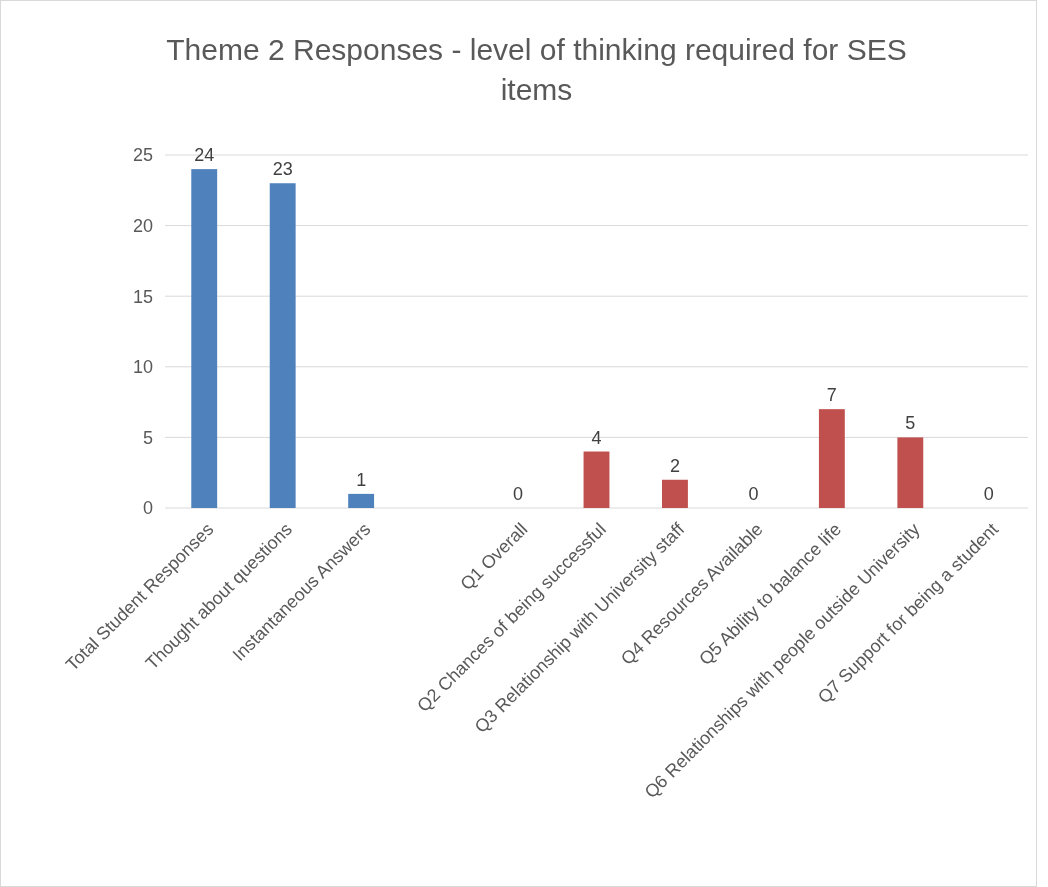  What do you see at coordinates (142, 367) in the screenshot?
I see `y-tick-label: 10` at bounding box center [142, 367].